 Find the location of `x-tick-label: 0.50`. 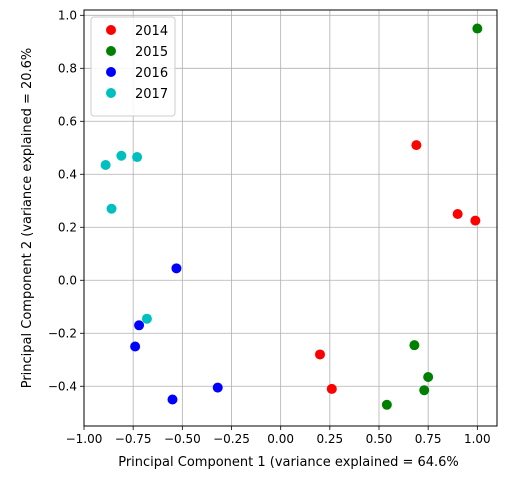

x-tick-label: 0.50 is located at coordinates (379, 439).